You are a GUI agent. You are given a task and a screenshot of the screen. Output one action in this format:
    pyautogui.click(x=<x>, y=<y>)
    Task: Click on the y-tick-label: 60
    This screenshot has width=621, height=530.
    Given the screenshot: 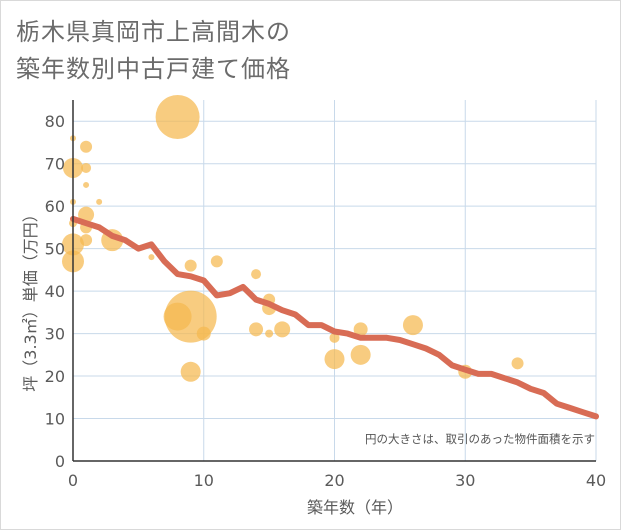 What is the action you would take?
    pyautogui.click(x=55, y=206)
    